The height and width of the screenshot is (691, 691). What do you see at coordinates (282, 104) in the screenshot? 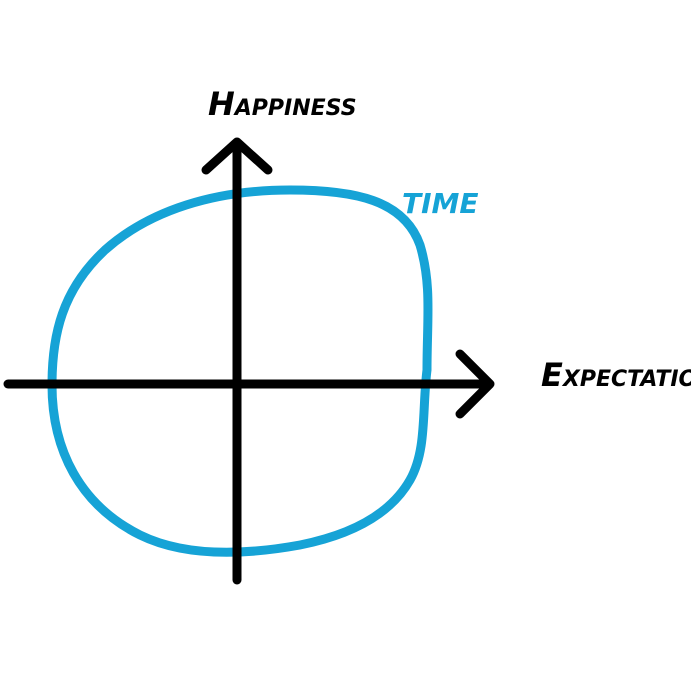
I see `y-axis-label: Happiness` at bounding box center [282, 104].